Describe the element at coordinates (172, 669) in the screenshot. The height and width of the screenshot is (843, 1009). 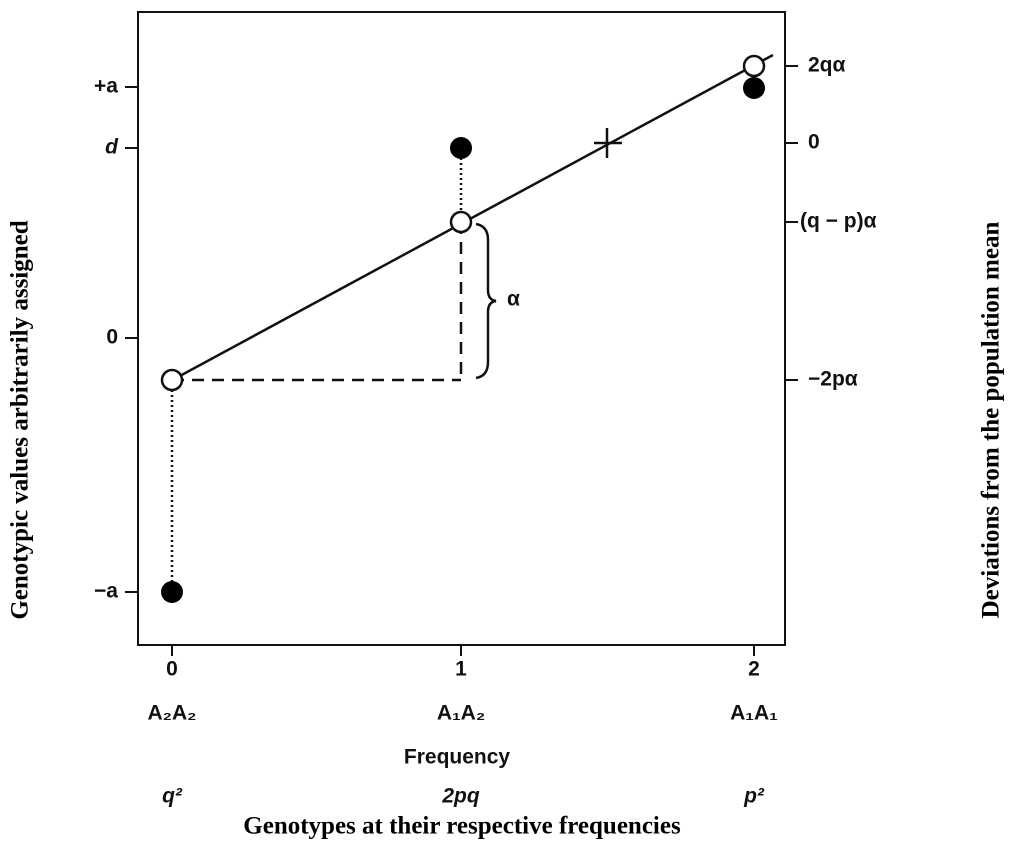
I see `x-tick-label: 0` at that location.